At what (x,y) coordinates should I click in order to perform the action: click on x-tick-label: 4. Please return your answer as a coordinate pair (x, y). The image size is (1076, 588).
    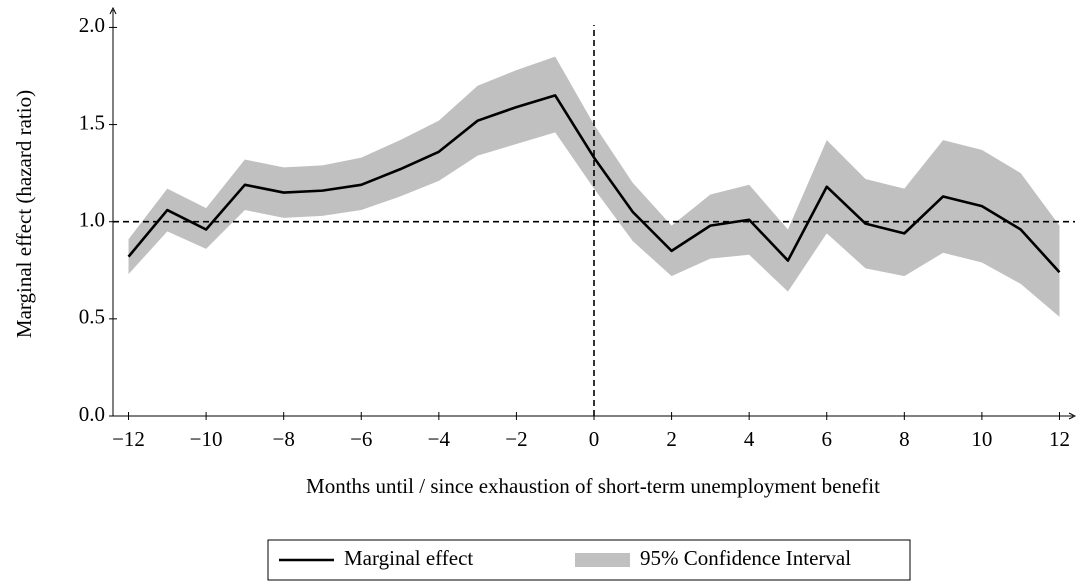
    Looking at the image, I should click on (749, 439).